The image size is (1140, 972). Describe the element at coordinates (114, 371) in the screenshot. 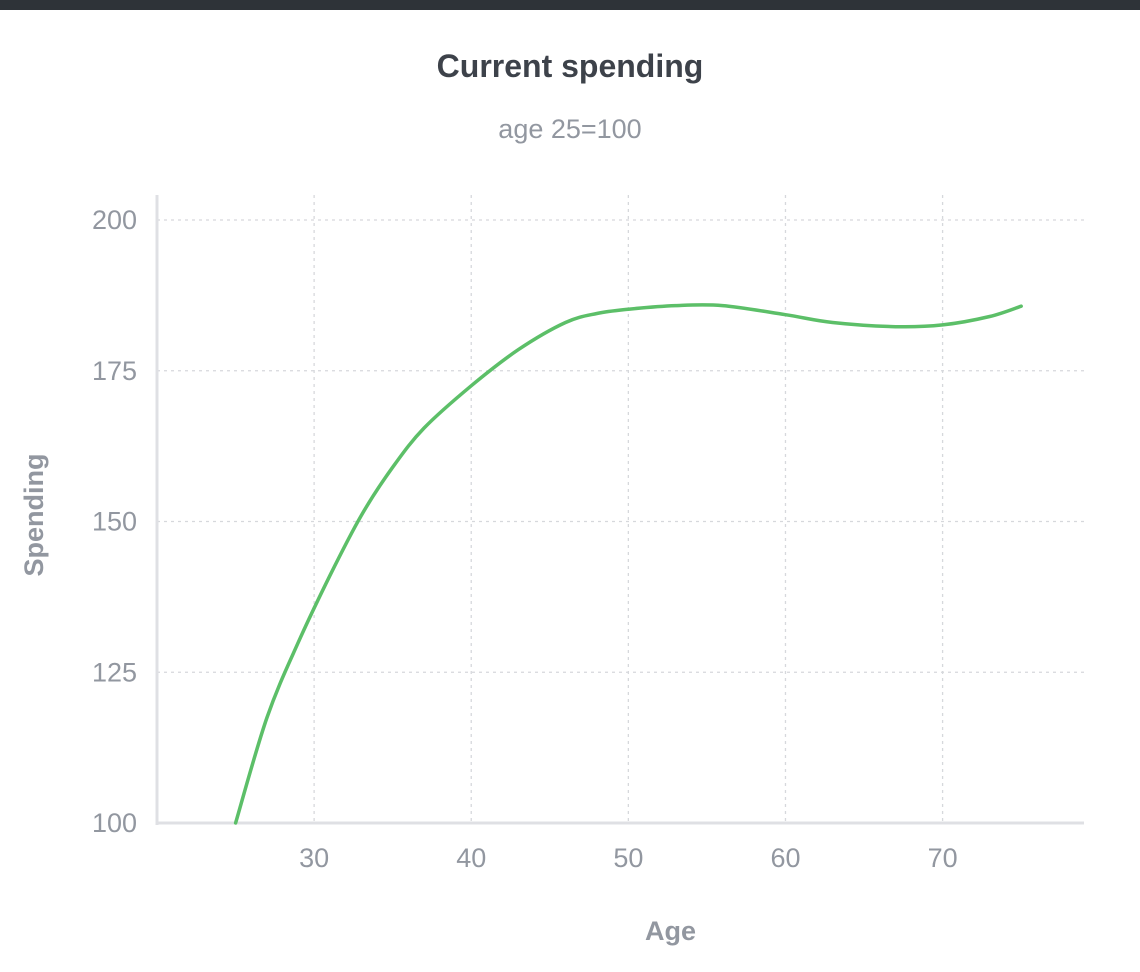

I see `y-tick-label: 175` at that location.